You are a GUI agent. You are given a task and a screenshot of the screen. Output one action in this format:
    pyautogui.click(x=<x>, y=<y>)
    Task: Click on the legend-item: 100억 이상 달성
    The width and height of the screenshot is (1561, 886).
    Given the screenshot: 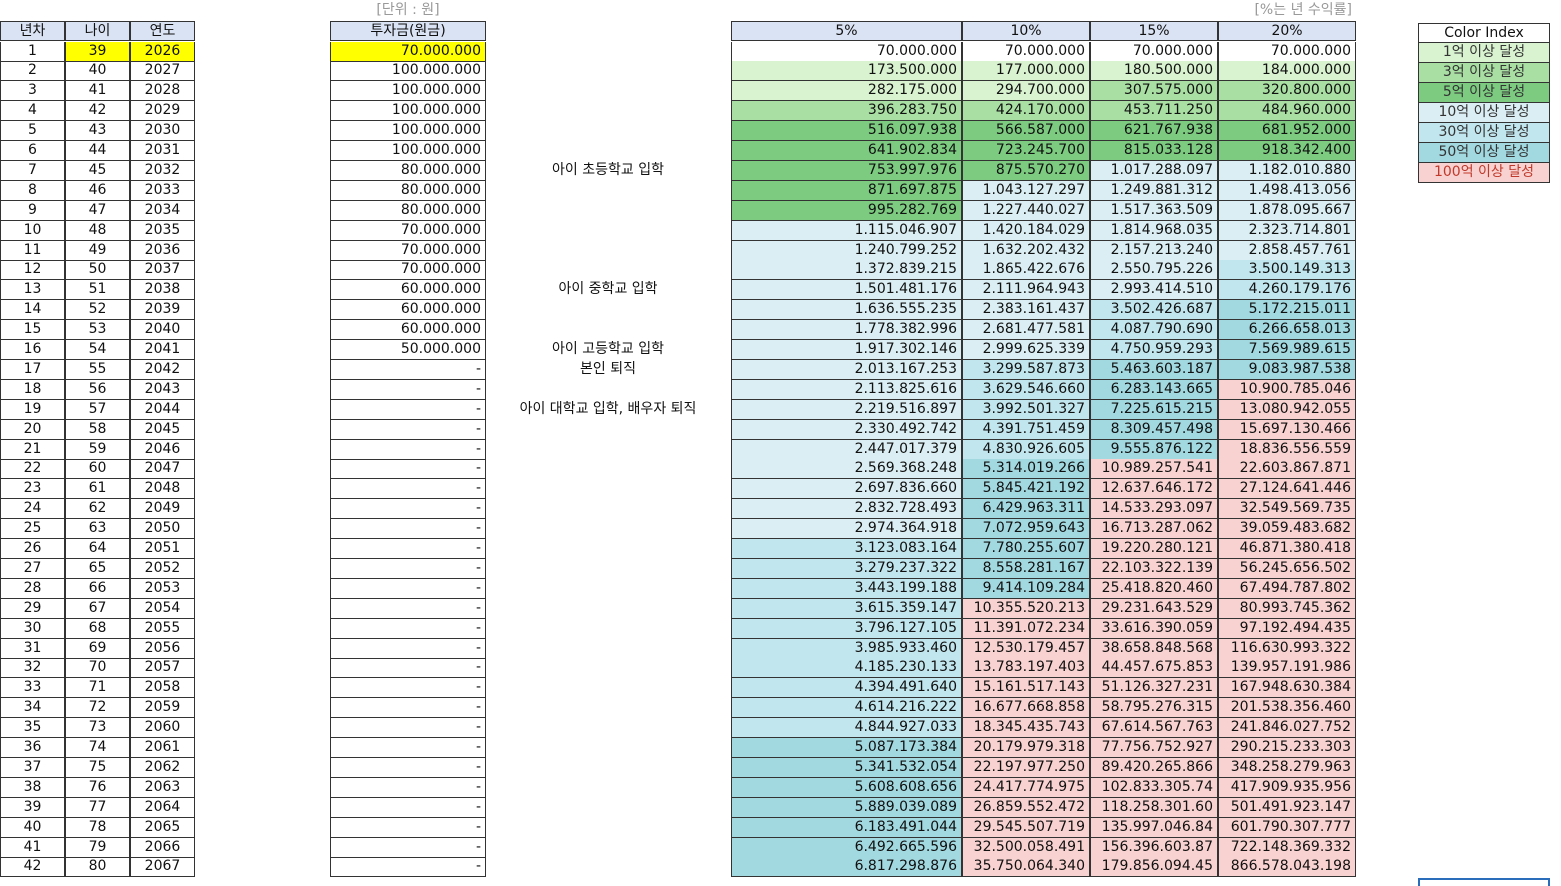 What is the action you would take?
    pyautogui.click(x=1484, y=173)
    